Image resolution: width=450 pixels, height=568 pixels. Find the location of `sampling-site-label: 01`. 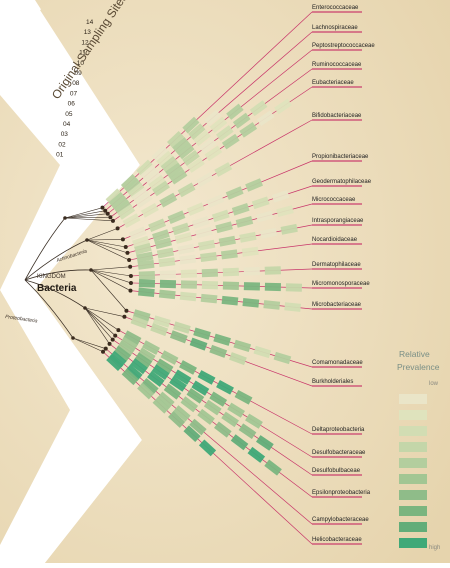

sampling-site-label: 01 is located at coordinates (60, 155).